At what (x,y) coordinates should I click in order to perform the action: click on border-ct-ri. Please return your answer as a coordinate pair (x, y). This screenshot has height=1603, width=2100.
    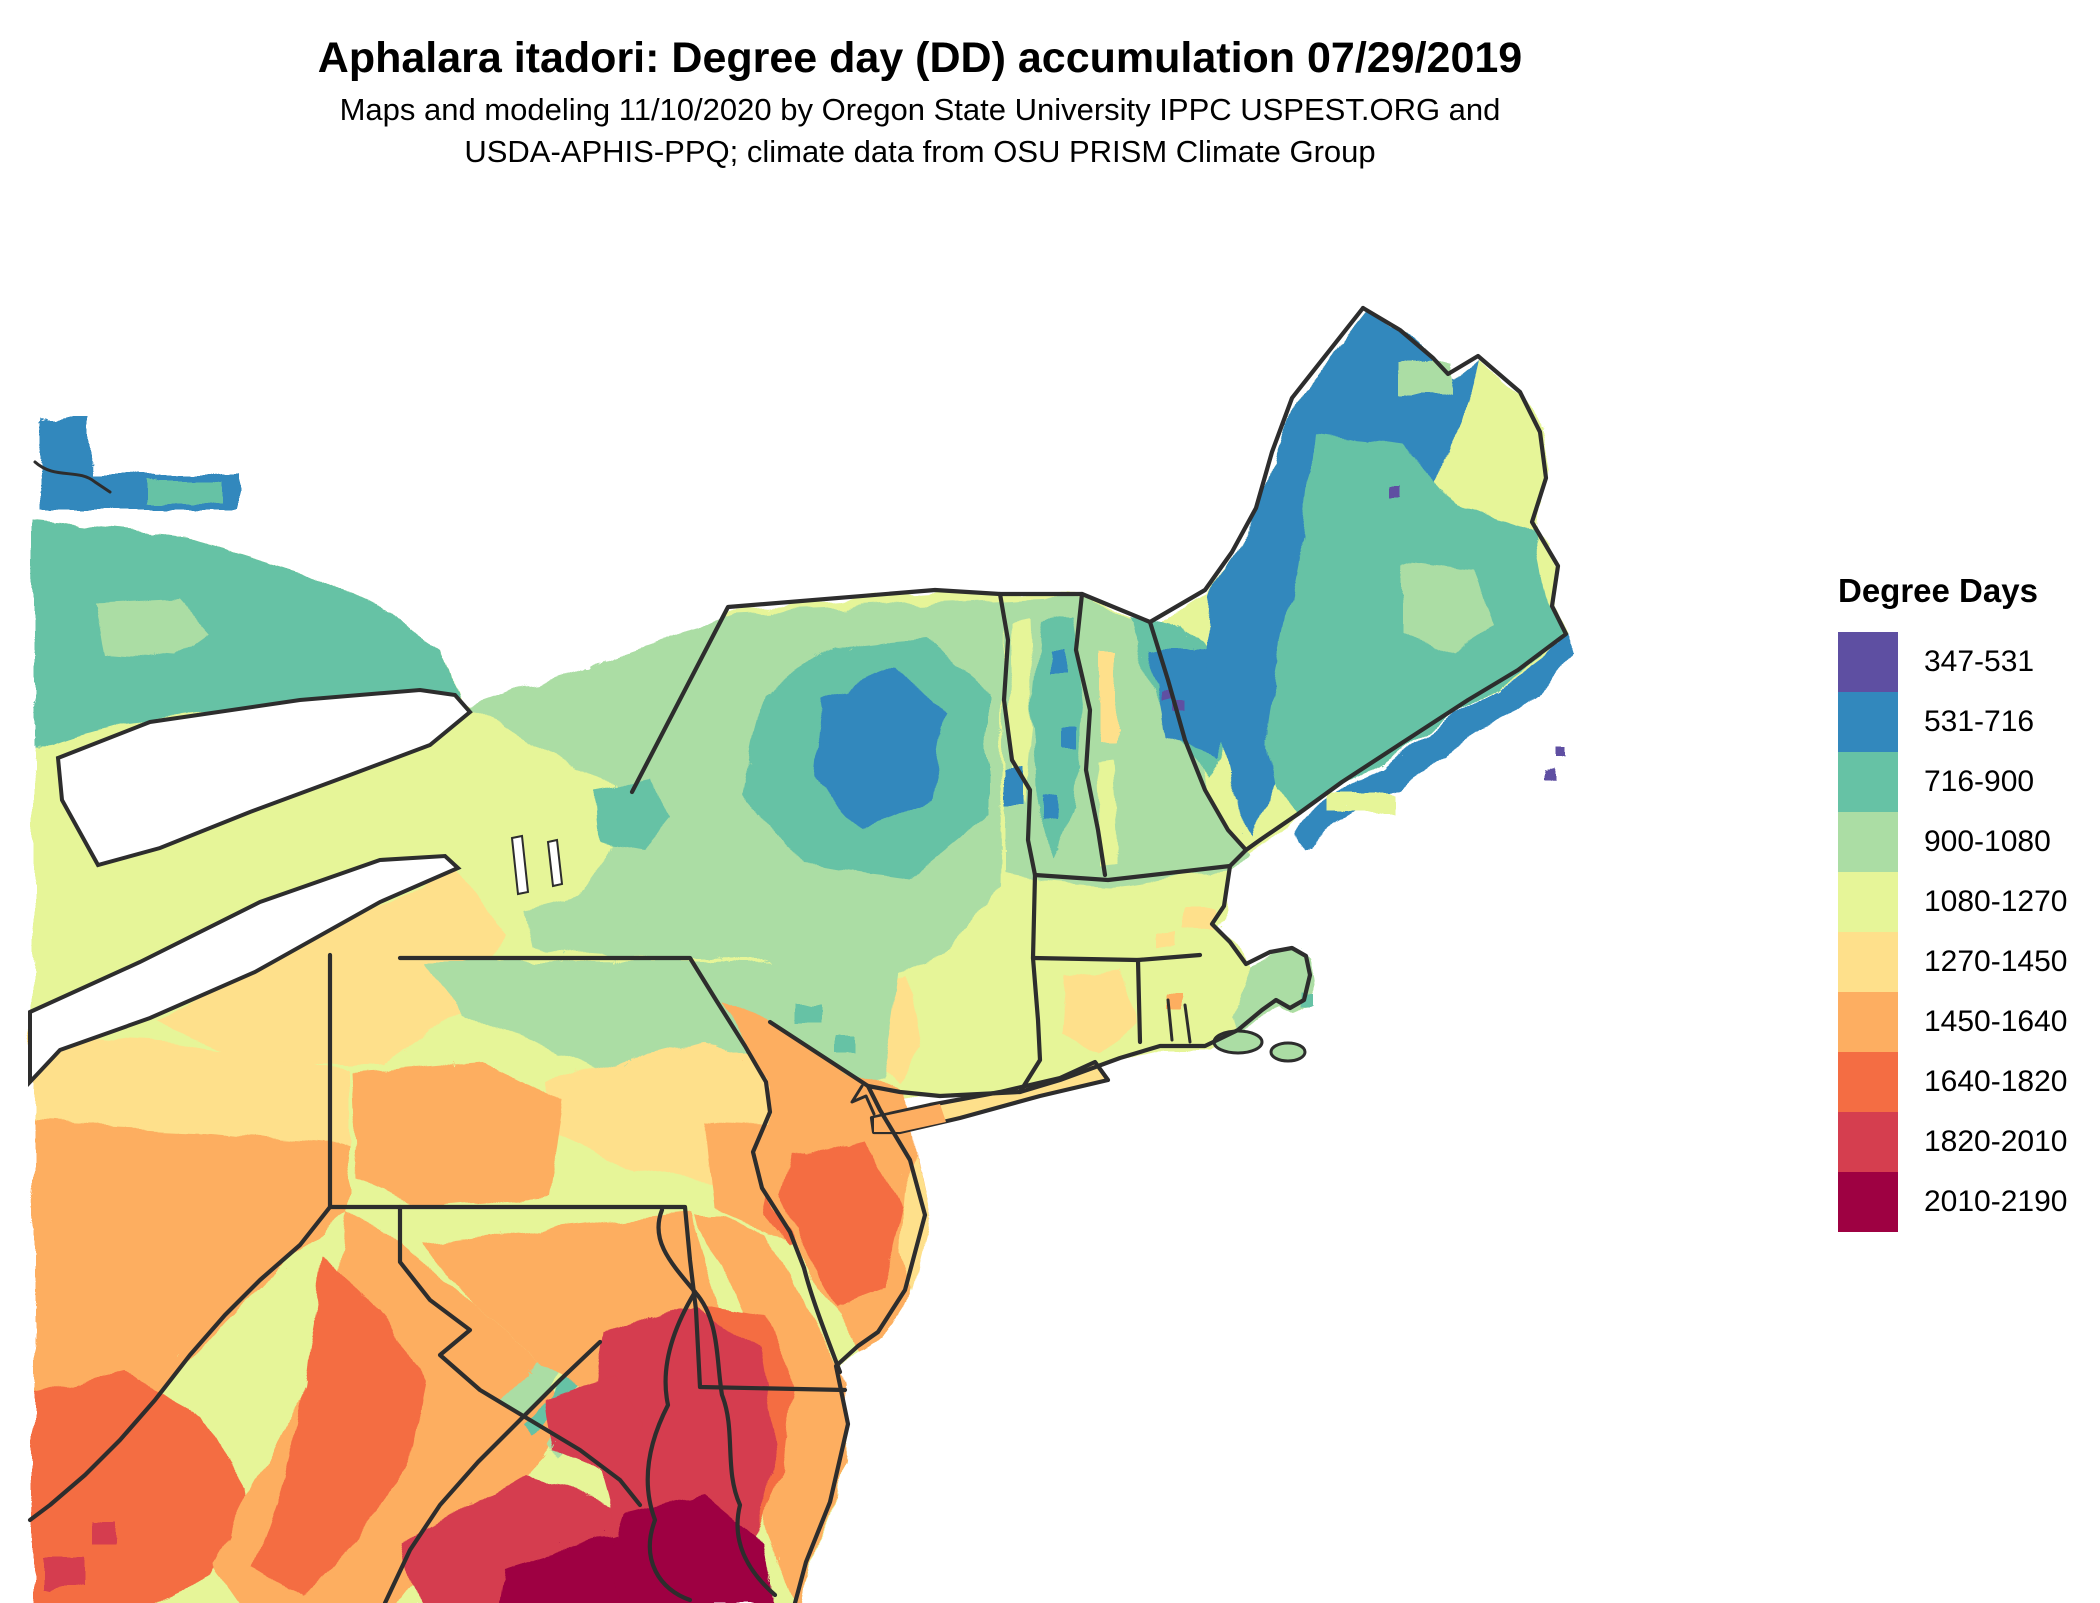
    Looking at the image, I should click on (1139, 1001).